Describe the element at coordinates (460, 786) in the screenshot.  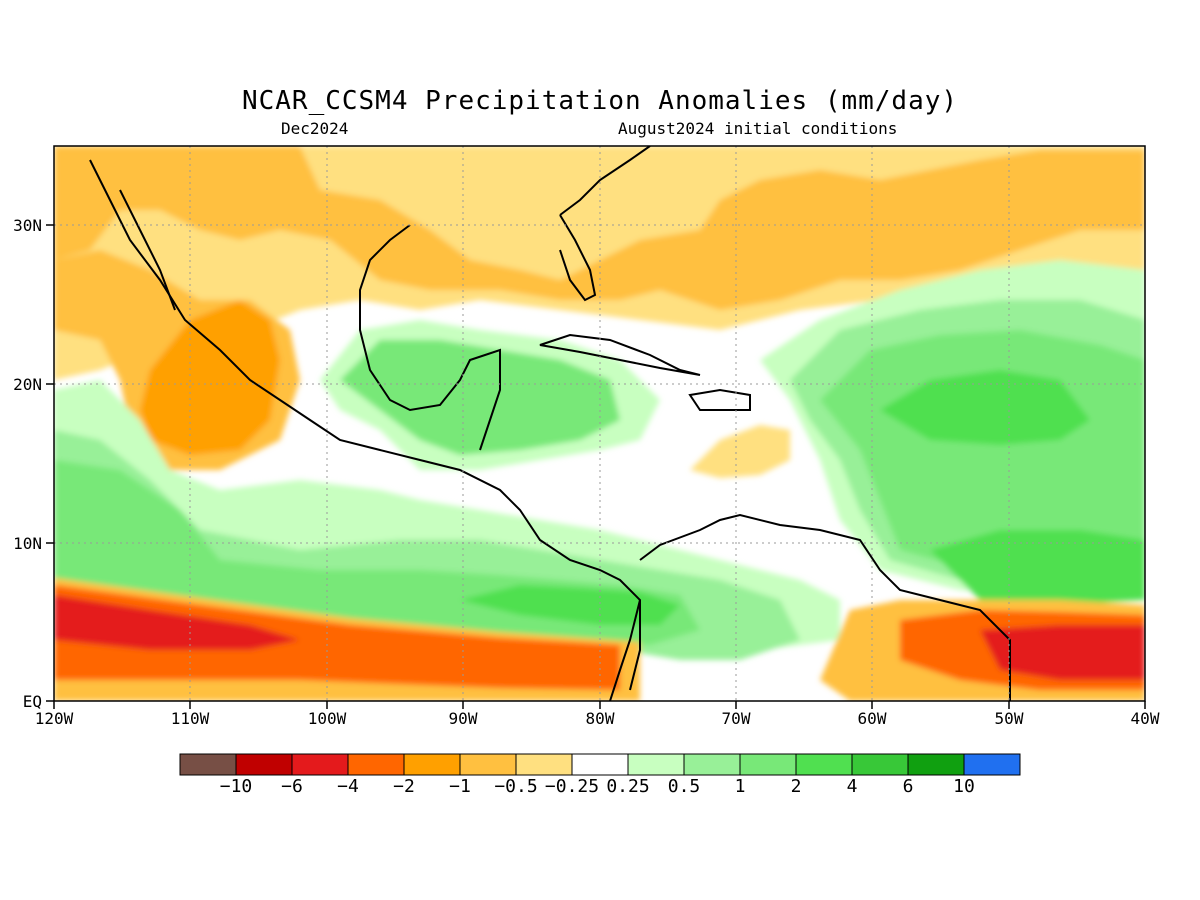
I see `colorbar-tick-label: −1` at that location.